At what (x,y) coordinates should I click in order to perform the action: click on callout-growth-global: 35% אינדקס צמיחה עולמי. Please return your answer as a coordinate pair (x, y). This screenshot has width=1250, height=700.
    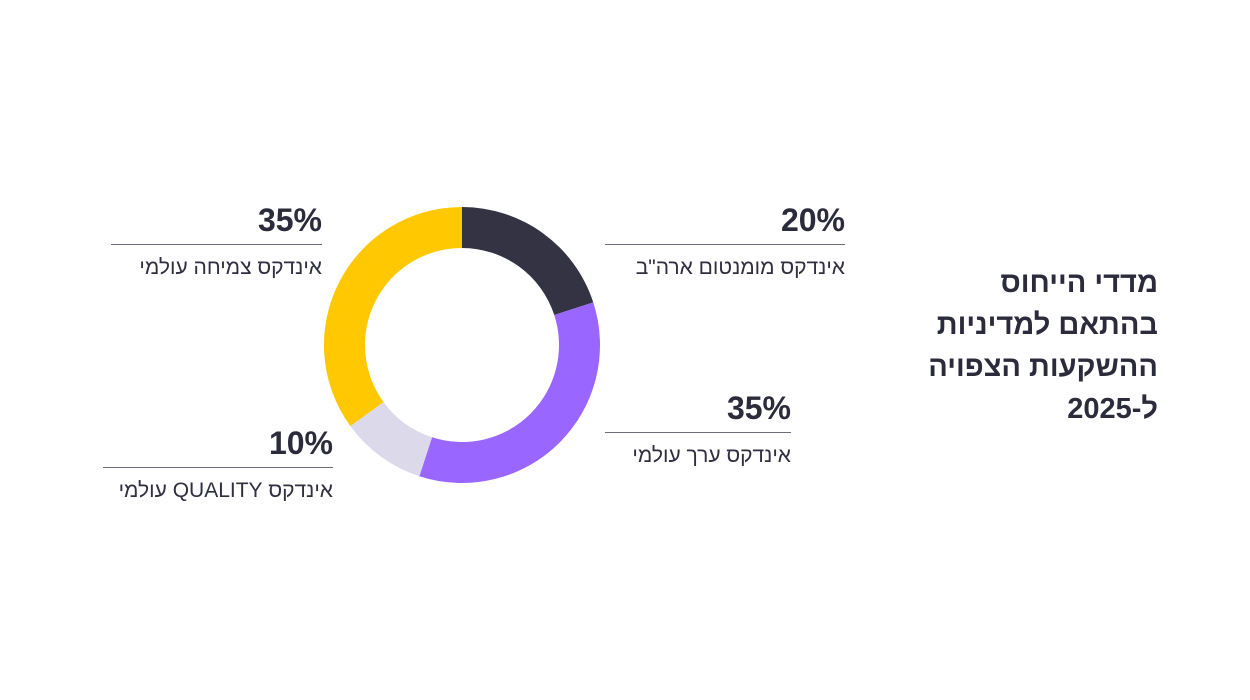
    Looking at the image, I should click on (216, 241).